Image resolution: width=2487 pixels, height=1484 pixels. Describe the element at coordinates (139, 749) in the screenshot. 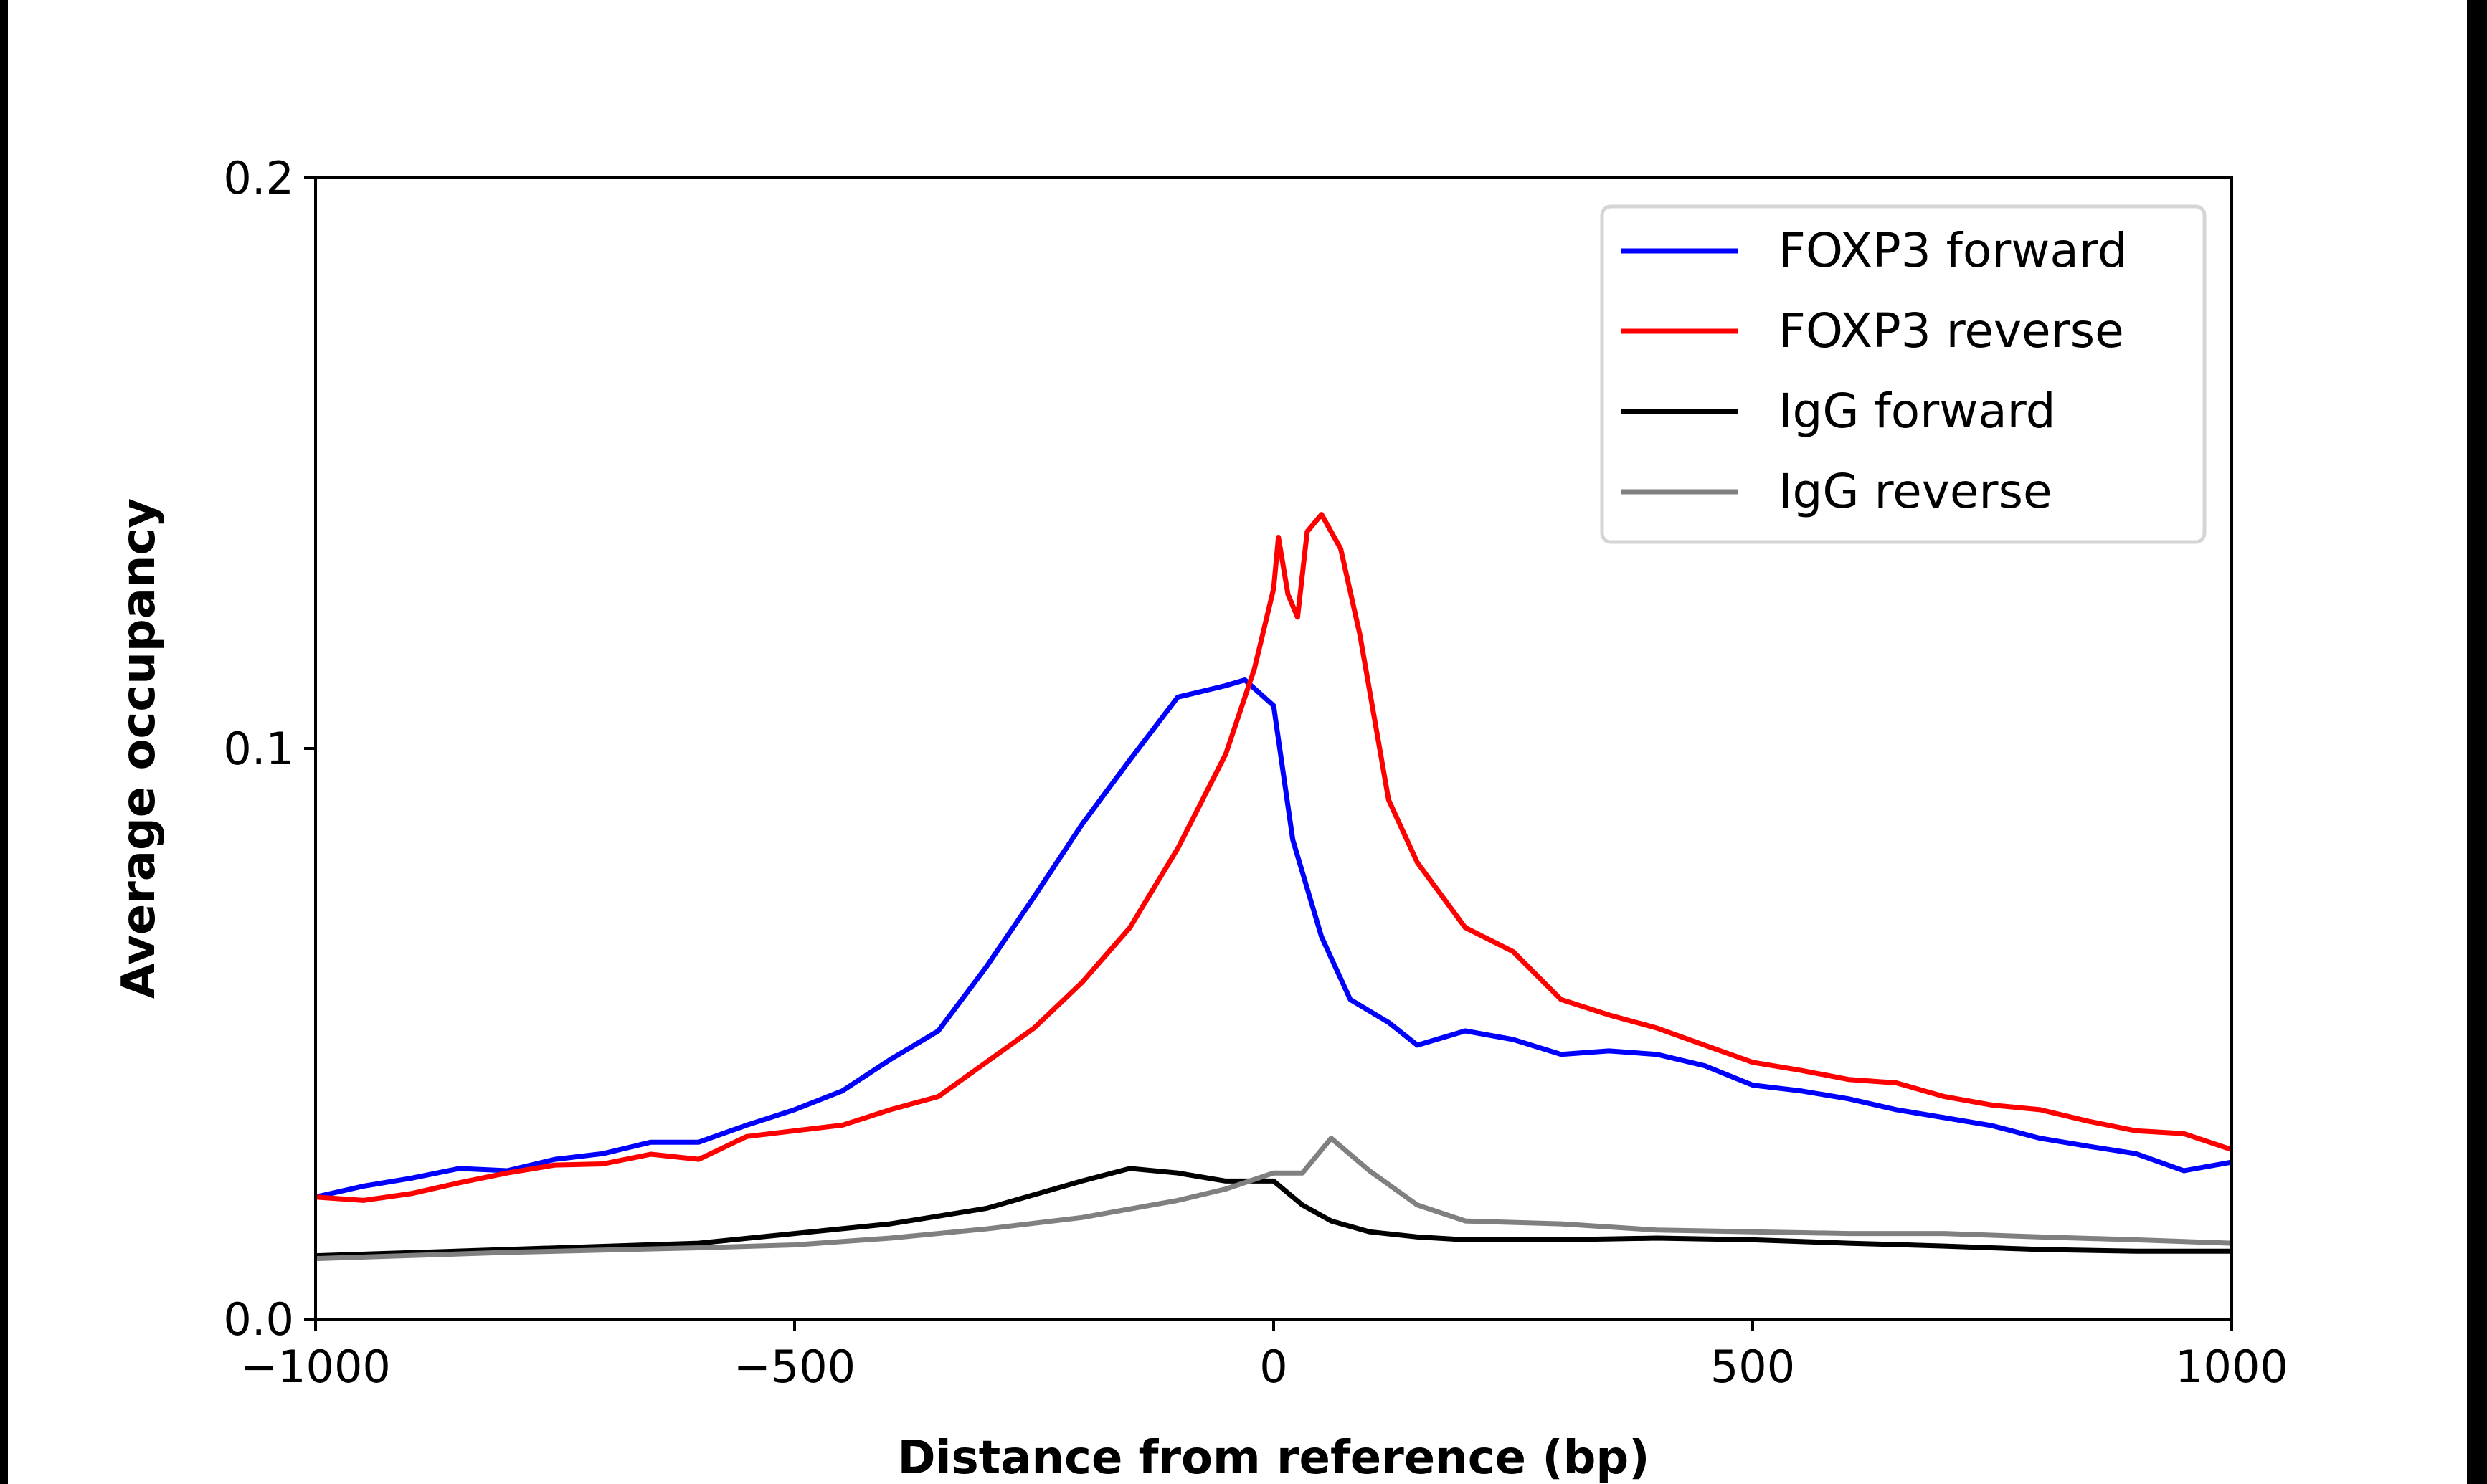

I see `y-axis-label: Average occupancy` at that location.